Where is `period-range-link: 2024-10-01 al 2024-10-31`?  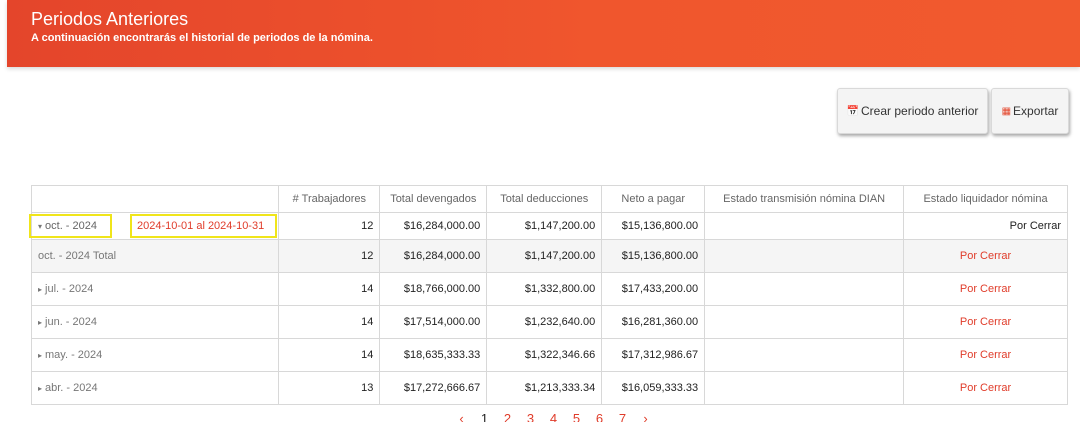 period-range-link: 2024-10-01 al 2024-10-31 is located at coordinates (201, 226).